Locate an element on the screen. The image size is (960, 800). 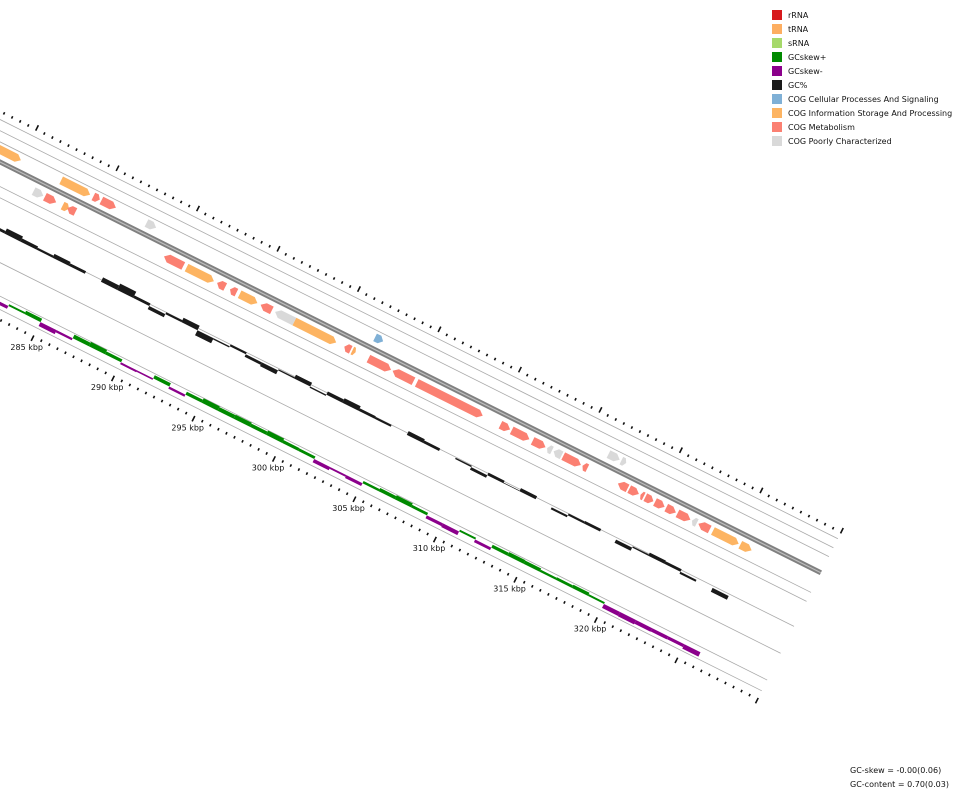
legend-item: GCskew- is located at coordinates (862, 71).